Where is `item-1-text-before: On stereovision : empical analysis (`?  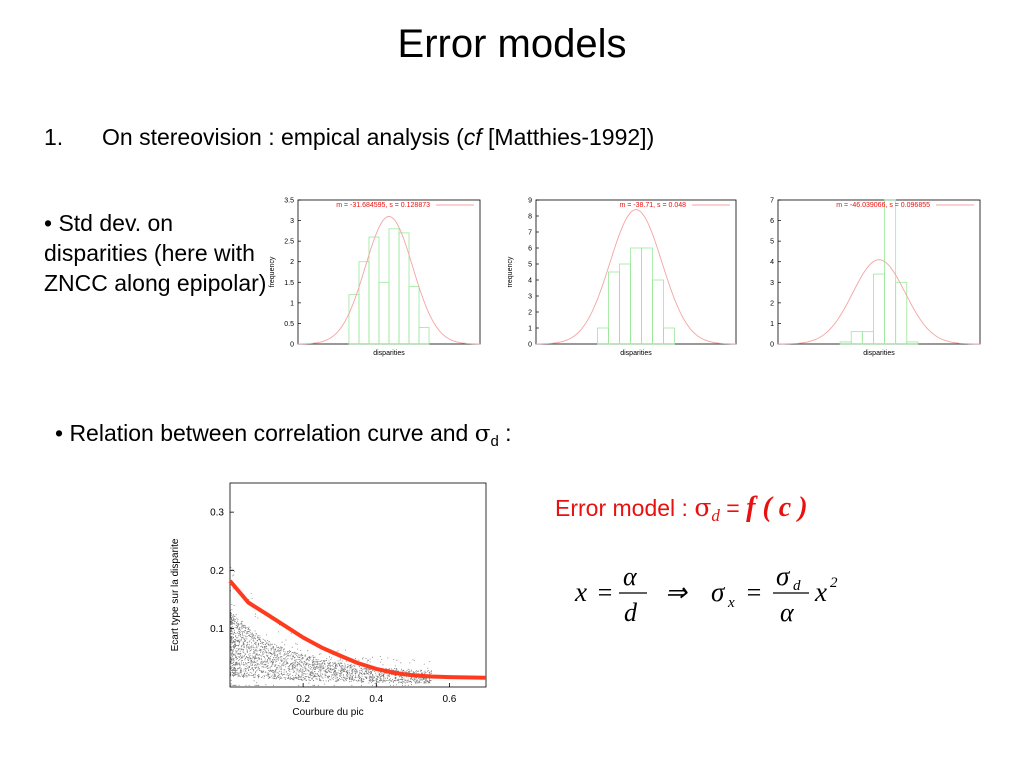 item-1-text-before: On stereovision : empical analysis ( is located at coordinates (283, 137).